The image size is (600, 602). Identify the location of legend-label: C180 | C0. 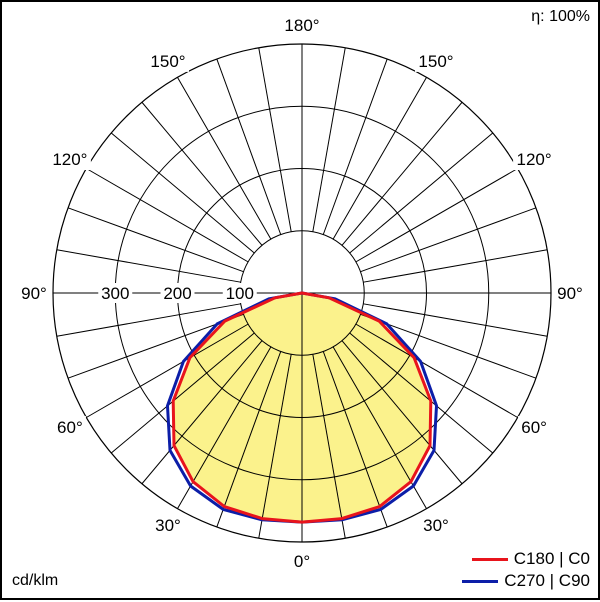
(551, 558).